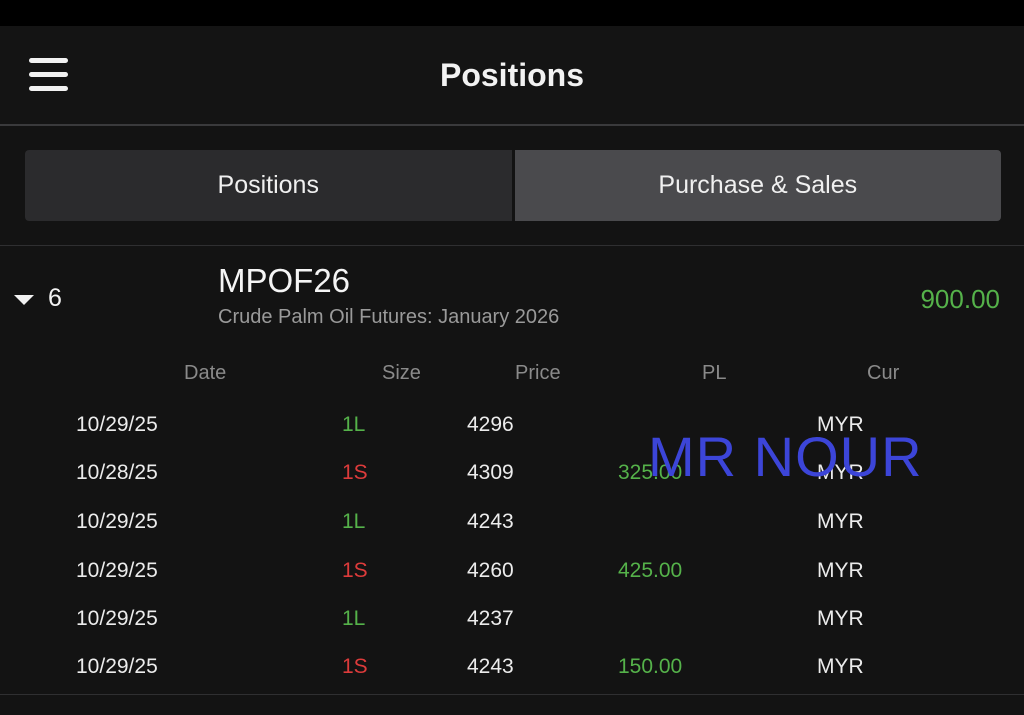 The height and width of the screenshot is (715, 1024). Describe the element at coordinates (785, 456) in the screenshot. I see `watermark-text: MR NOUR` at that location.